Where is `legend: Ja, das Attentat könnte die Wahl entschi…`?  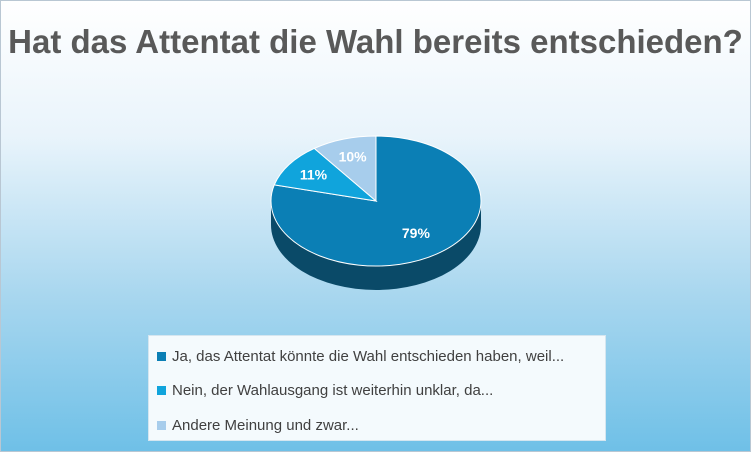
legend: Ja, das Attentat könnte die Wahl entschi… is located at coordinates (377, 388).